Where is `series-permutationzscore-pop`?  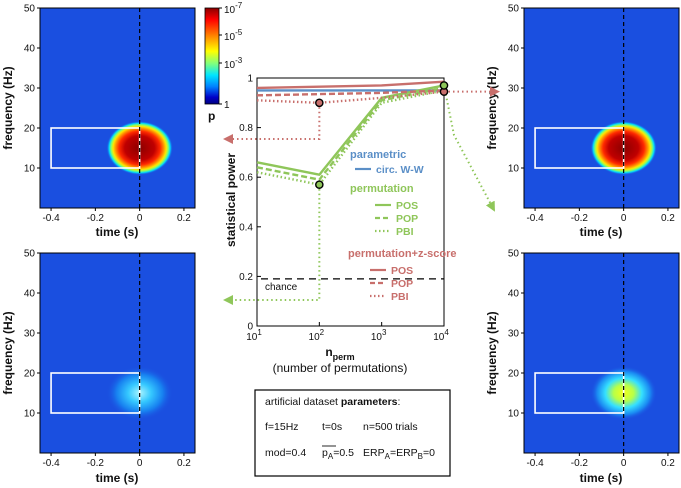 series-permutationzscore-pop is located at coordinates (350, 93).